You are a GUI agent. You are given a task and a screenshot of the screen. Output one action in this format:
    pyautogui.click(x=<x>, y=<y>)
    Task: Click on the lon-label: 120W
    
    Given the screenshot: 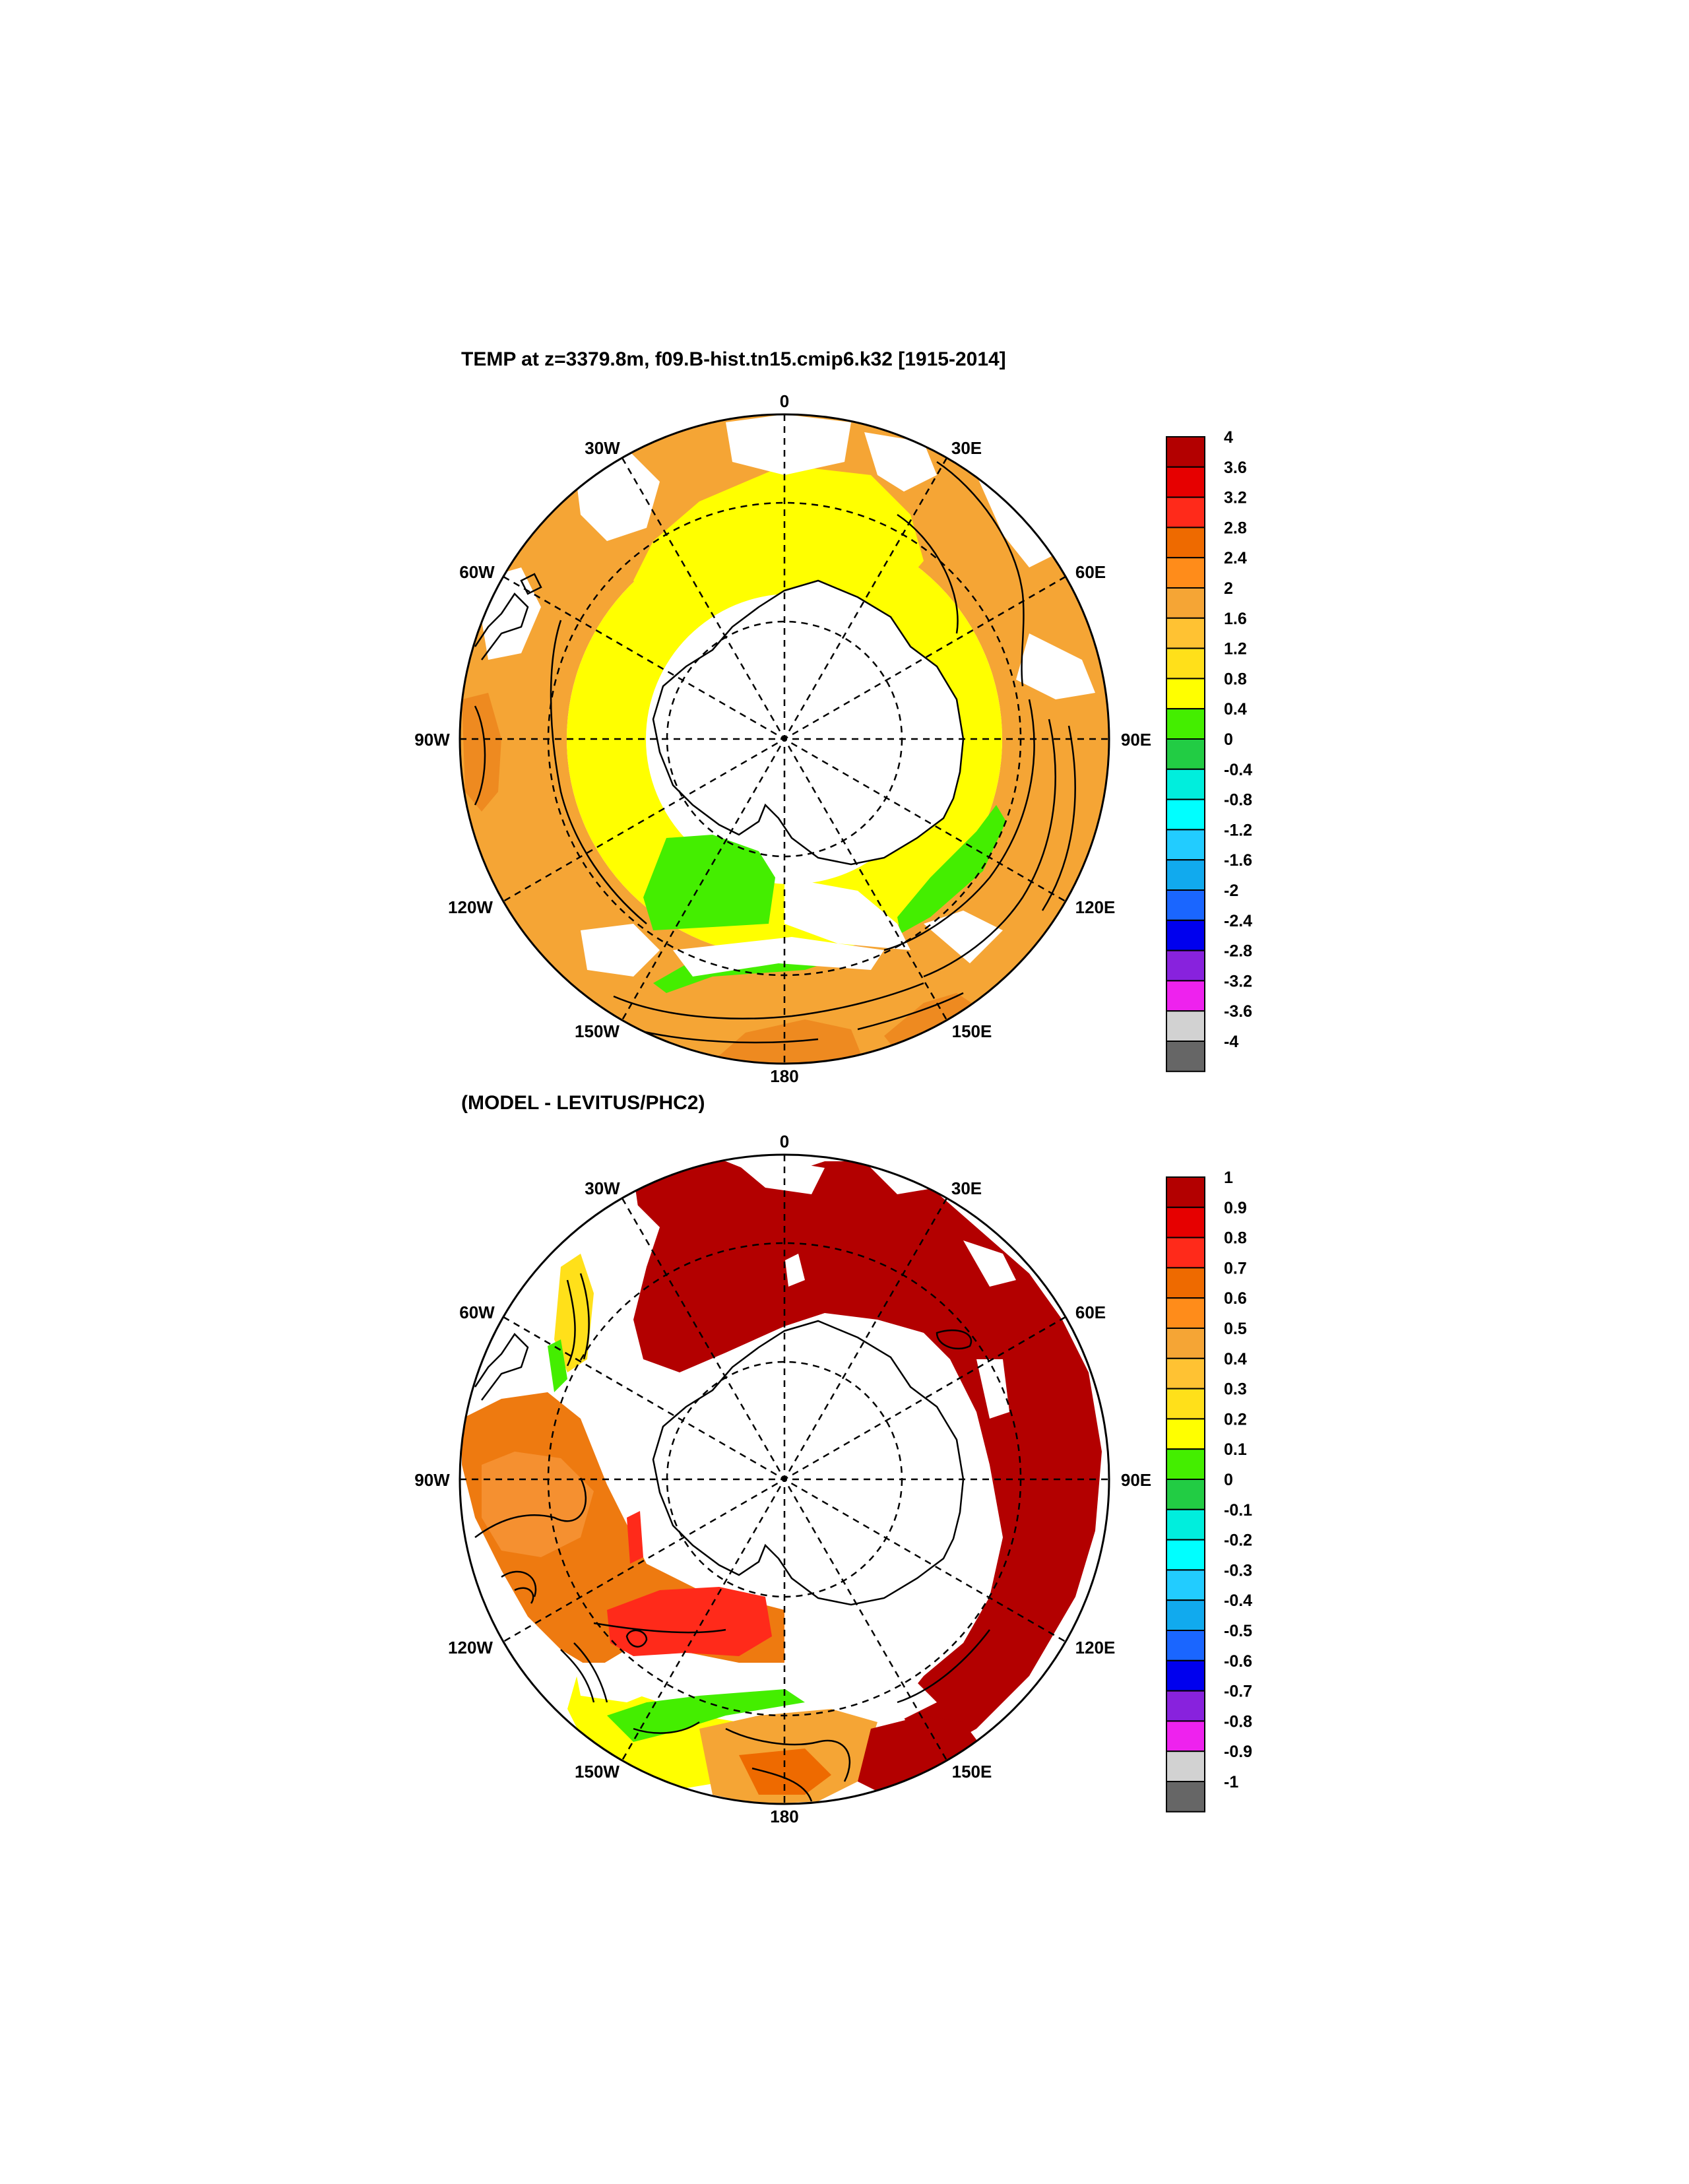 What is the action you would take?
    pyautogui.click(x=471, y=907)
    